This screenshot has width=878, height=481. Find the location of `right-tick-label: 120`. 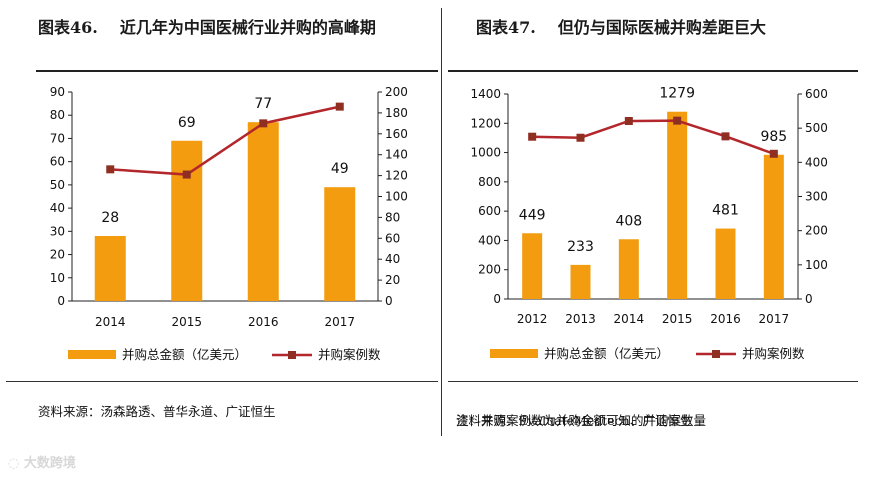

right-tick-label: 120 is located at coordinates (396, 176).